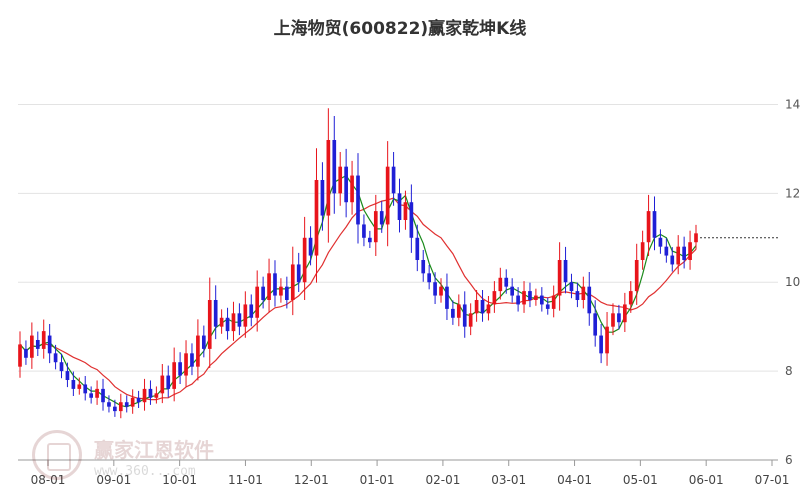 This screenshot has height=500, width=800. Describe the element at coordinates (789, 460) in the screenshot. I see `y-tick-label: 6` at that location.